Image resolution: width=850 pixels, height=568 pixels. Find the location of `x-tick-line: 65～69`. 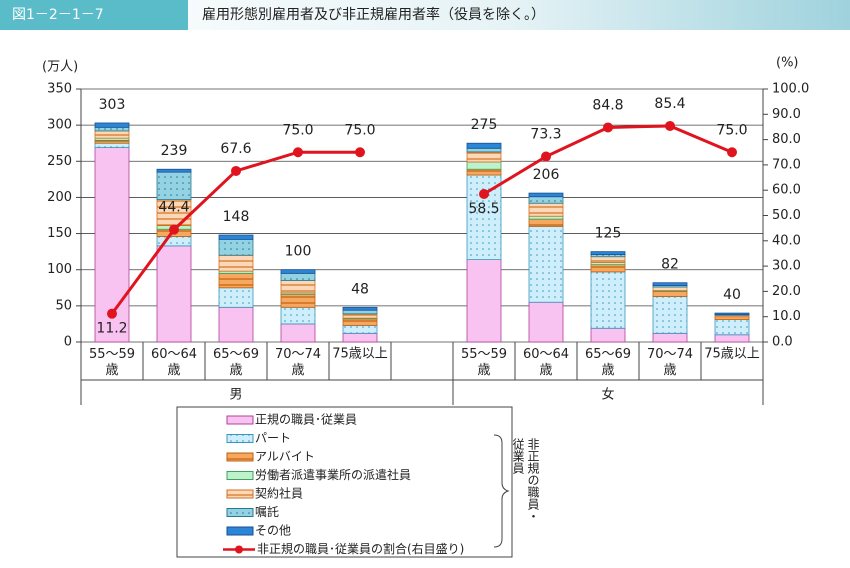

x-tick-line: 65～69 is located at coordinates (608, 354).